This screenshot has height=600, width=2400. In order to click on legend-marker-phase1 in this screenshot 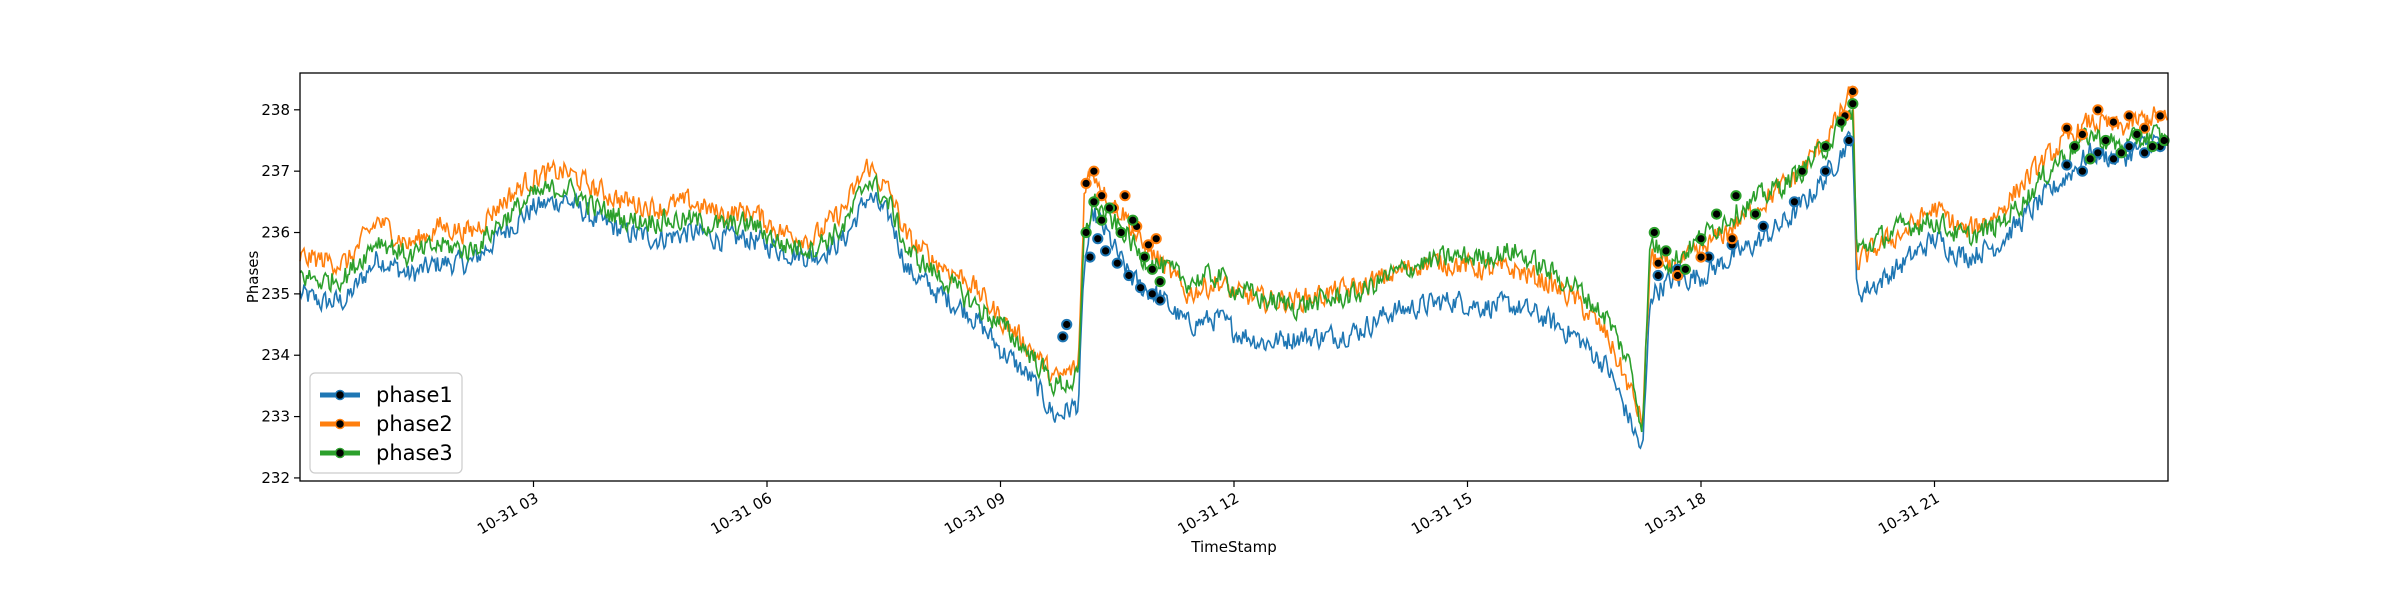, I will do `click(340, 395)`.